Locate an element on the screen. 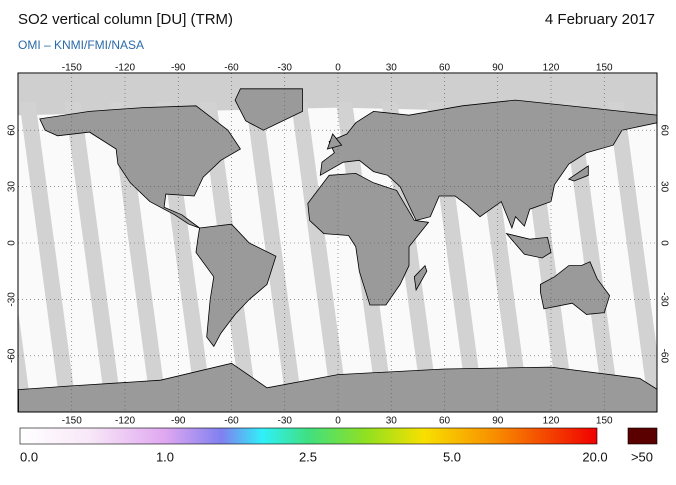 This screenshot has width=676, height=485. colorbar-label: 2.5 is located at coordinates (308, 456).